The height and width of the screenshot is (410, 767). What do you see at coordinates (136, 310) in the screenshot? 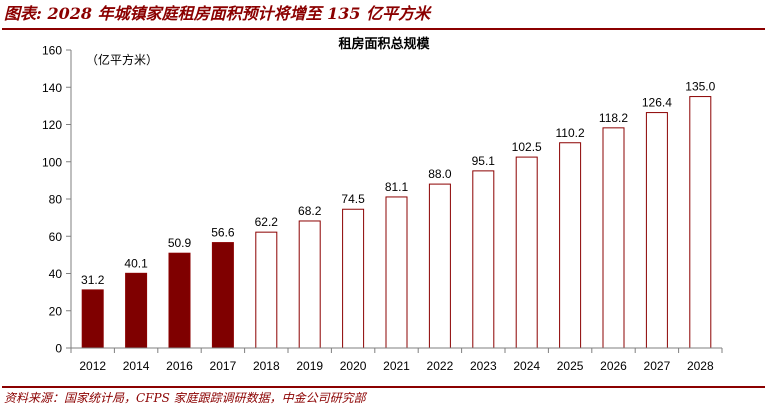
I see `bar-2014` at bounding box center [136, 310].